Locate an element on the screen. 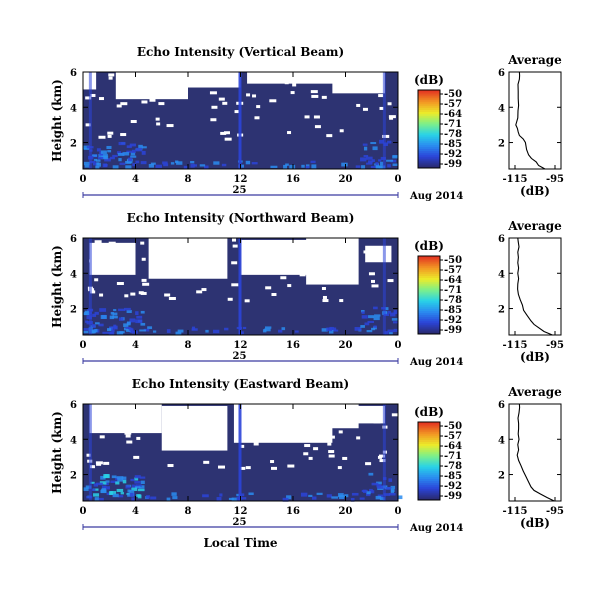 Image resolution: width=613 pixels, height=598 pixels. x-tick-label: 12 is located at coordinates (241, 511).